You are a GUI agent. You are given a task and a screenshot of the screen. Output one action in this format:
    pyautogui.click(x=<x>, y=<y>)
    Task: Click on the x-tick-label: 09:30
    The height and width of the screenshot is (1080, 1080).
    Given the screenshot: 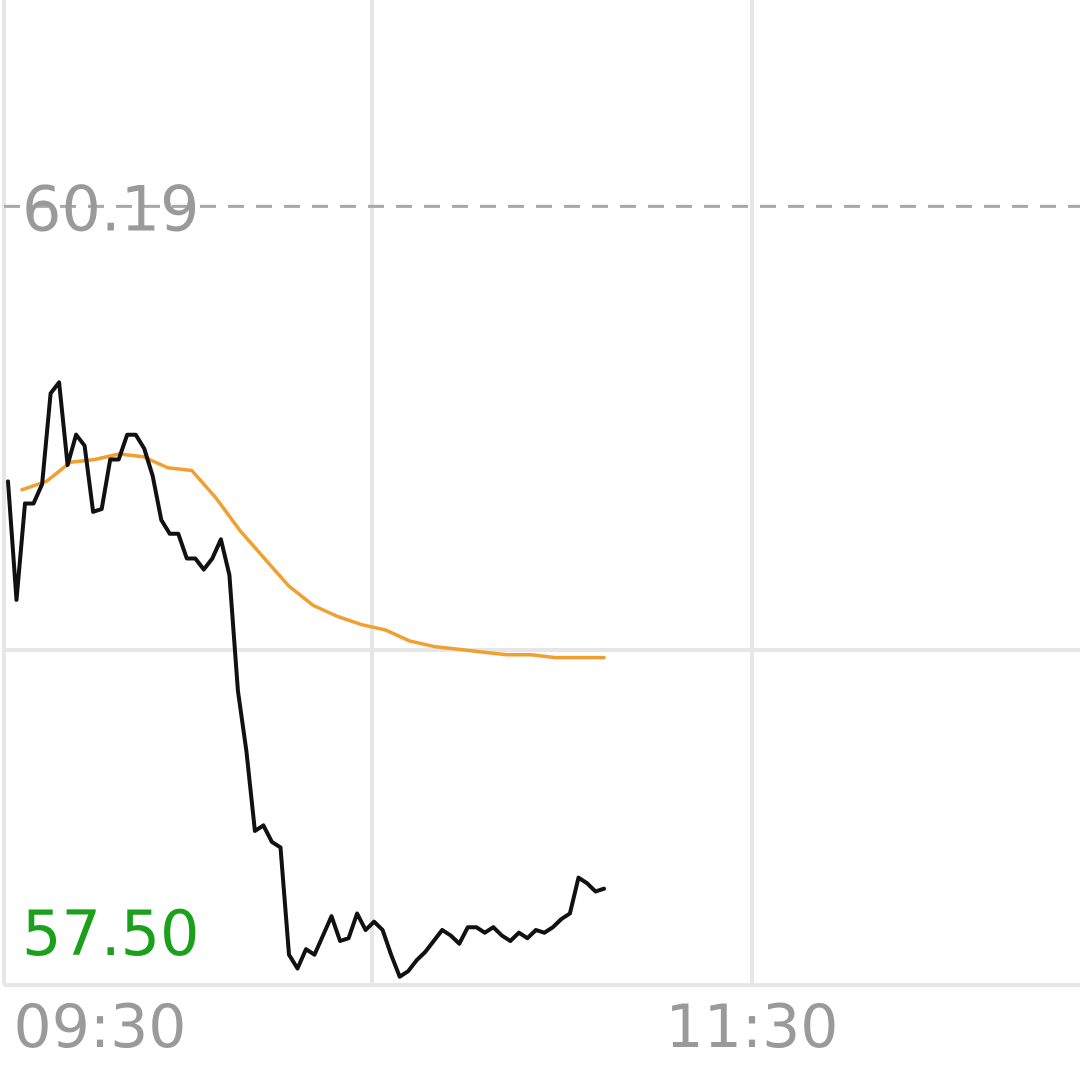 What is the action you would take?
    pyautogui.click(x=100, y=1027)
    